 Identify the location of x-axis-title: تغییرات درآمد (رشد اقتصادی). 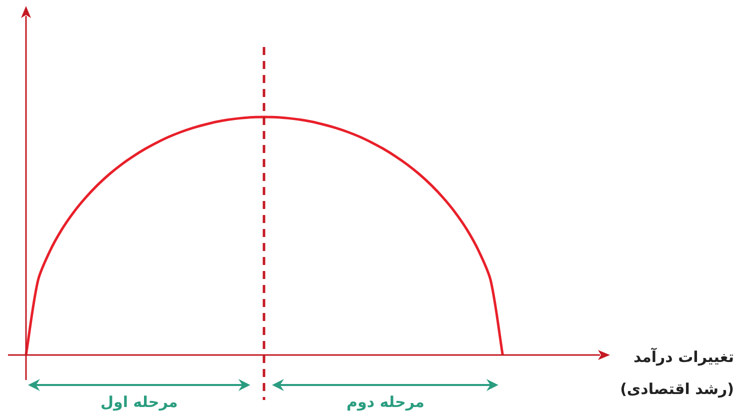
(676, 373).